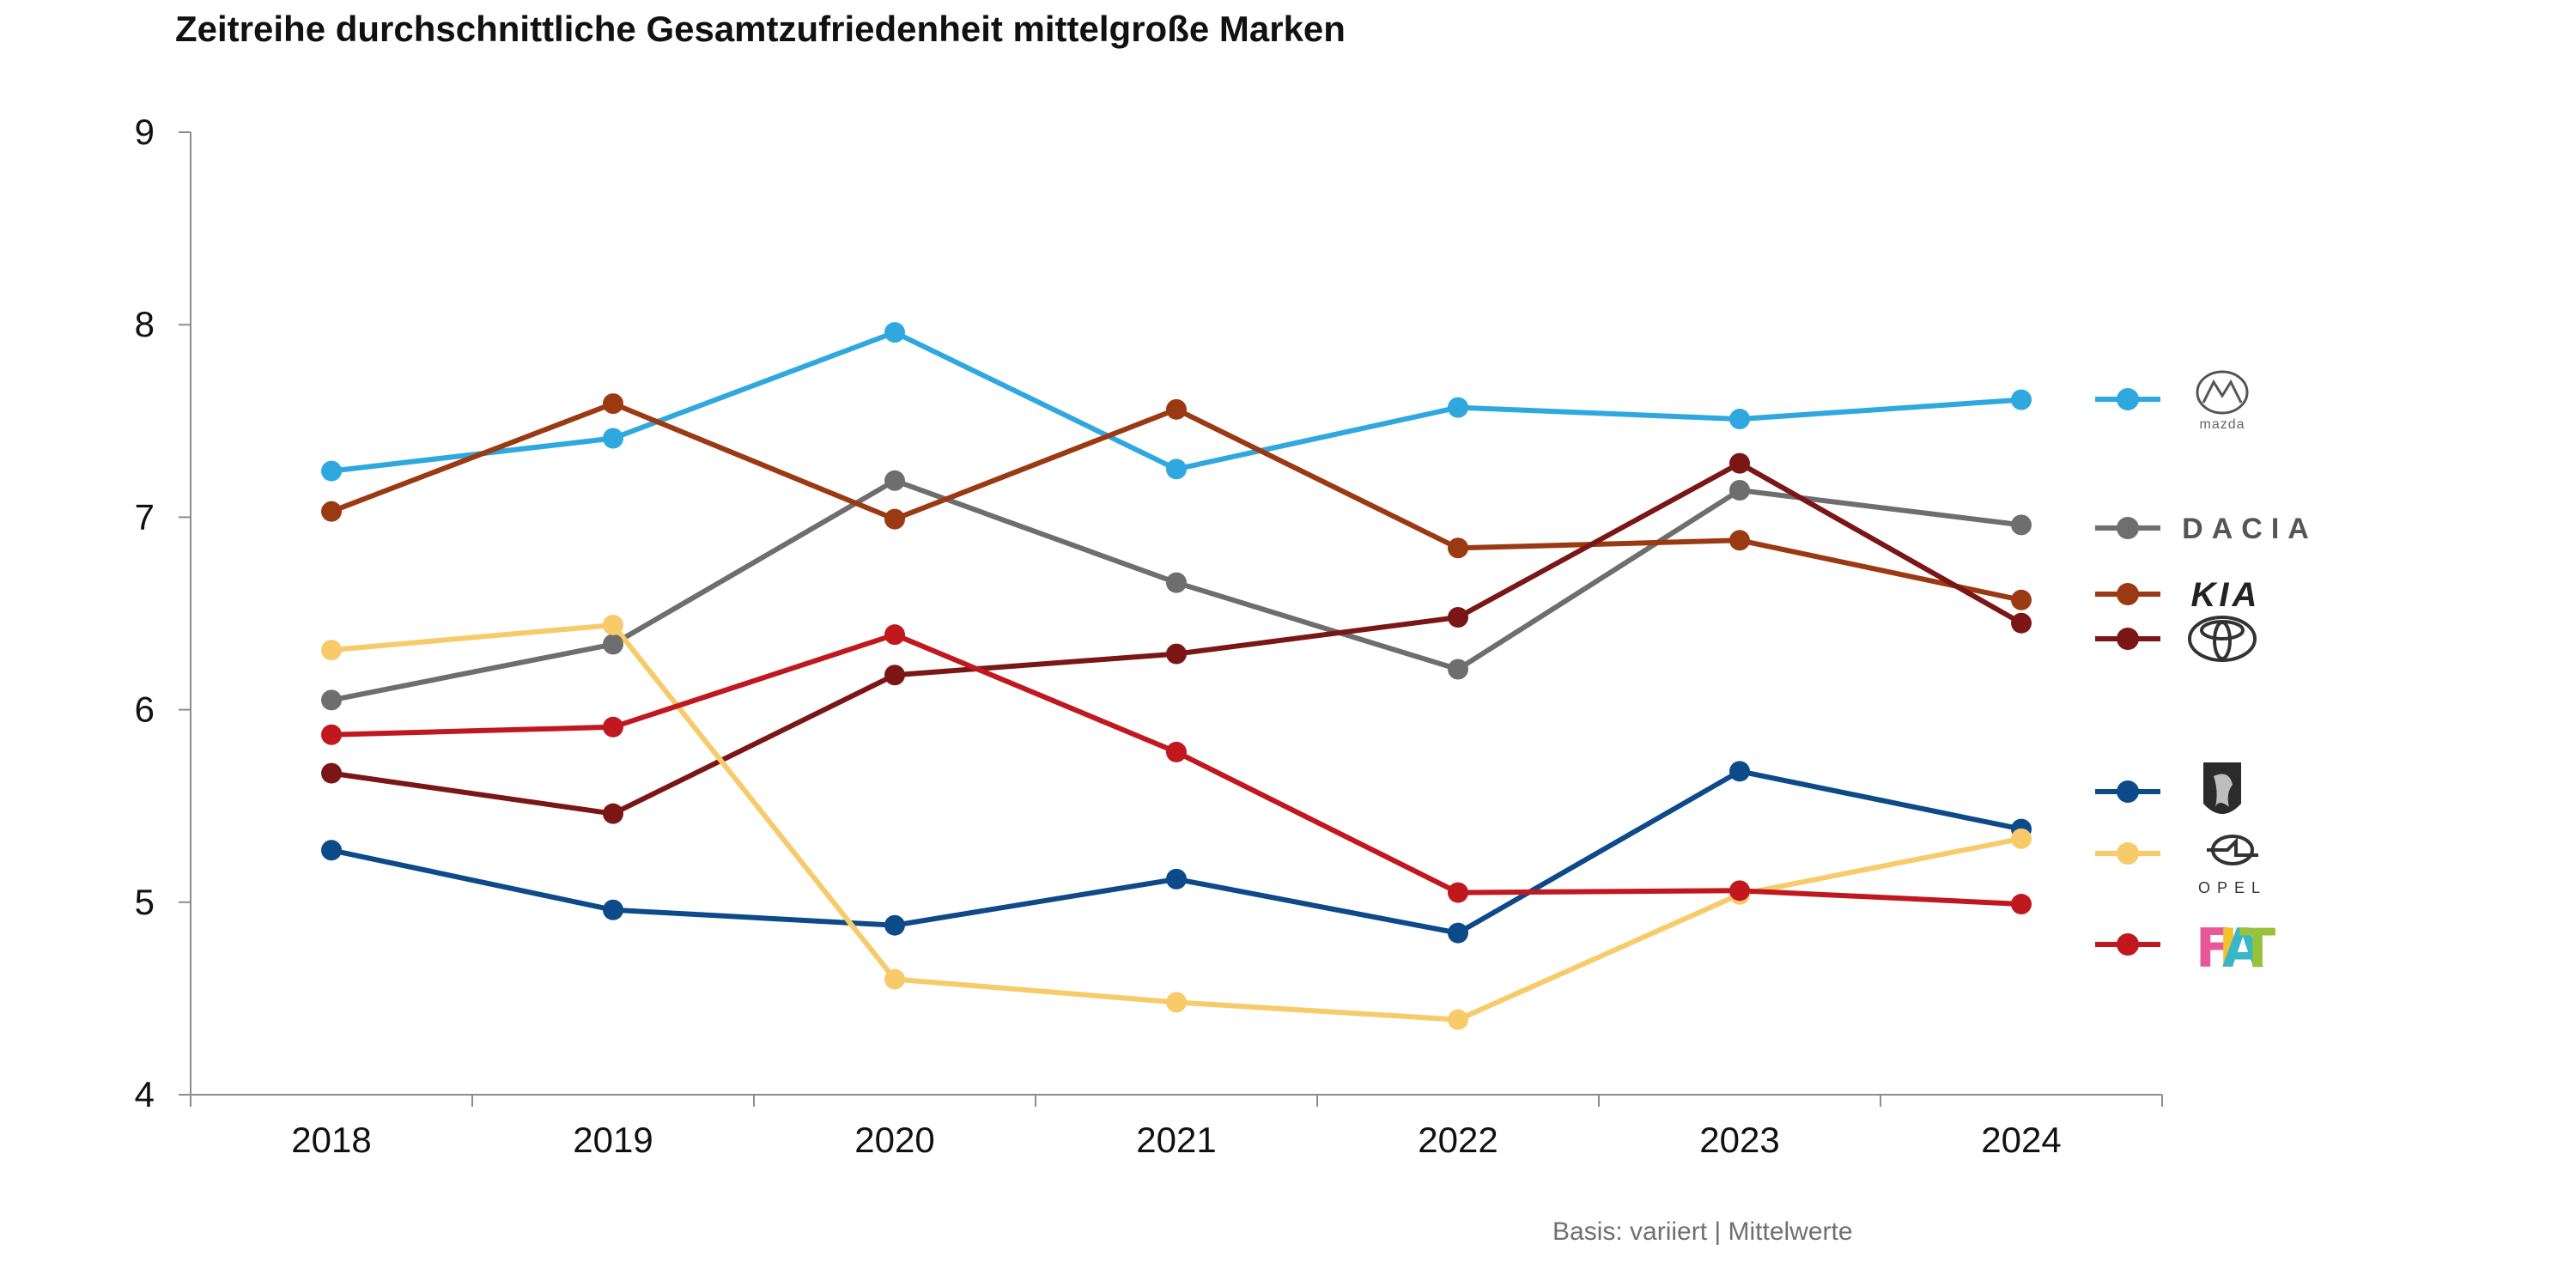 Image resolution: width=2576 pixels, height=1281 pixels. What do you see at coordinates (2228, 948) in the screenshot?
I see `fiat-letter: I` at bounding box center [2228, 948].